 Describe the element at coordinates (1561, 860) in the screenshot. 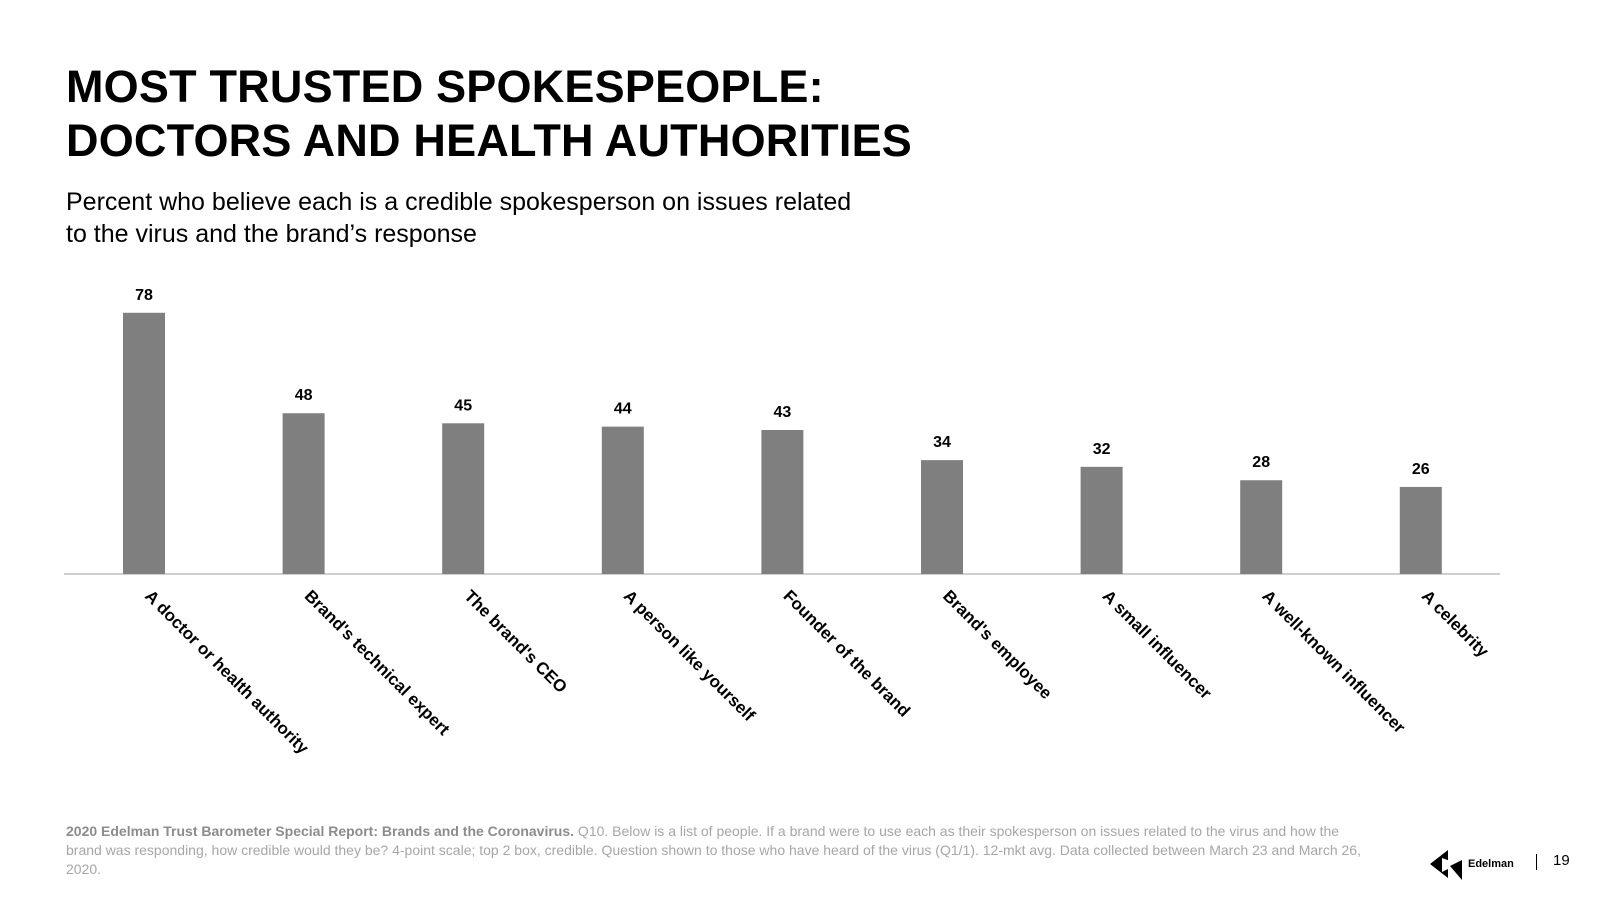

I see `page-number: 19` at that location.